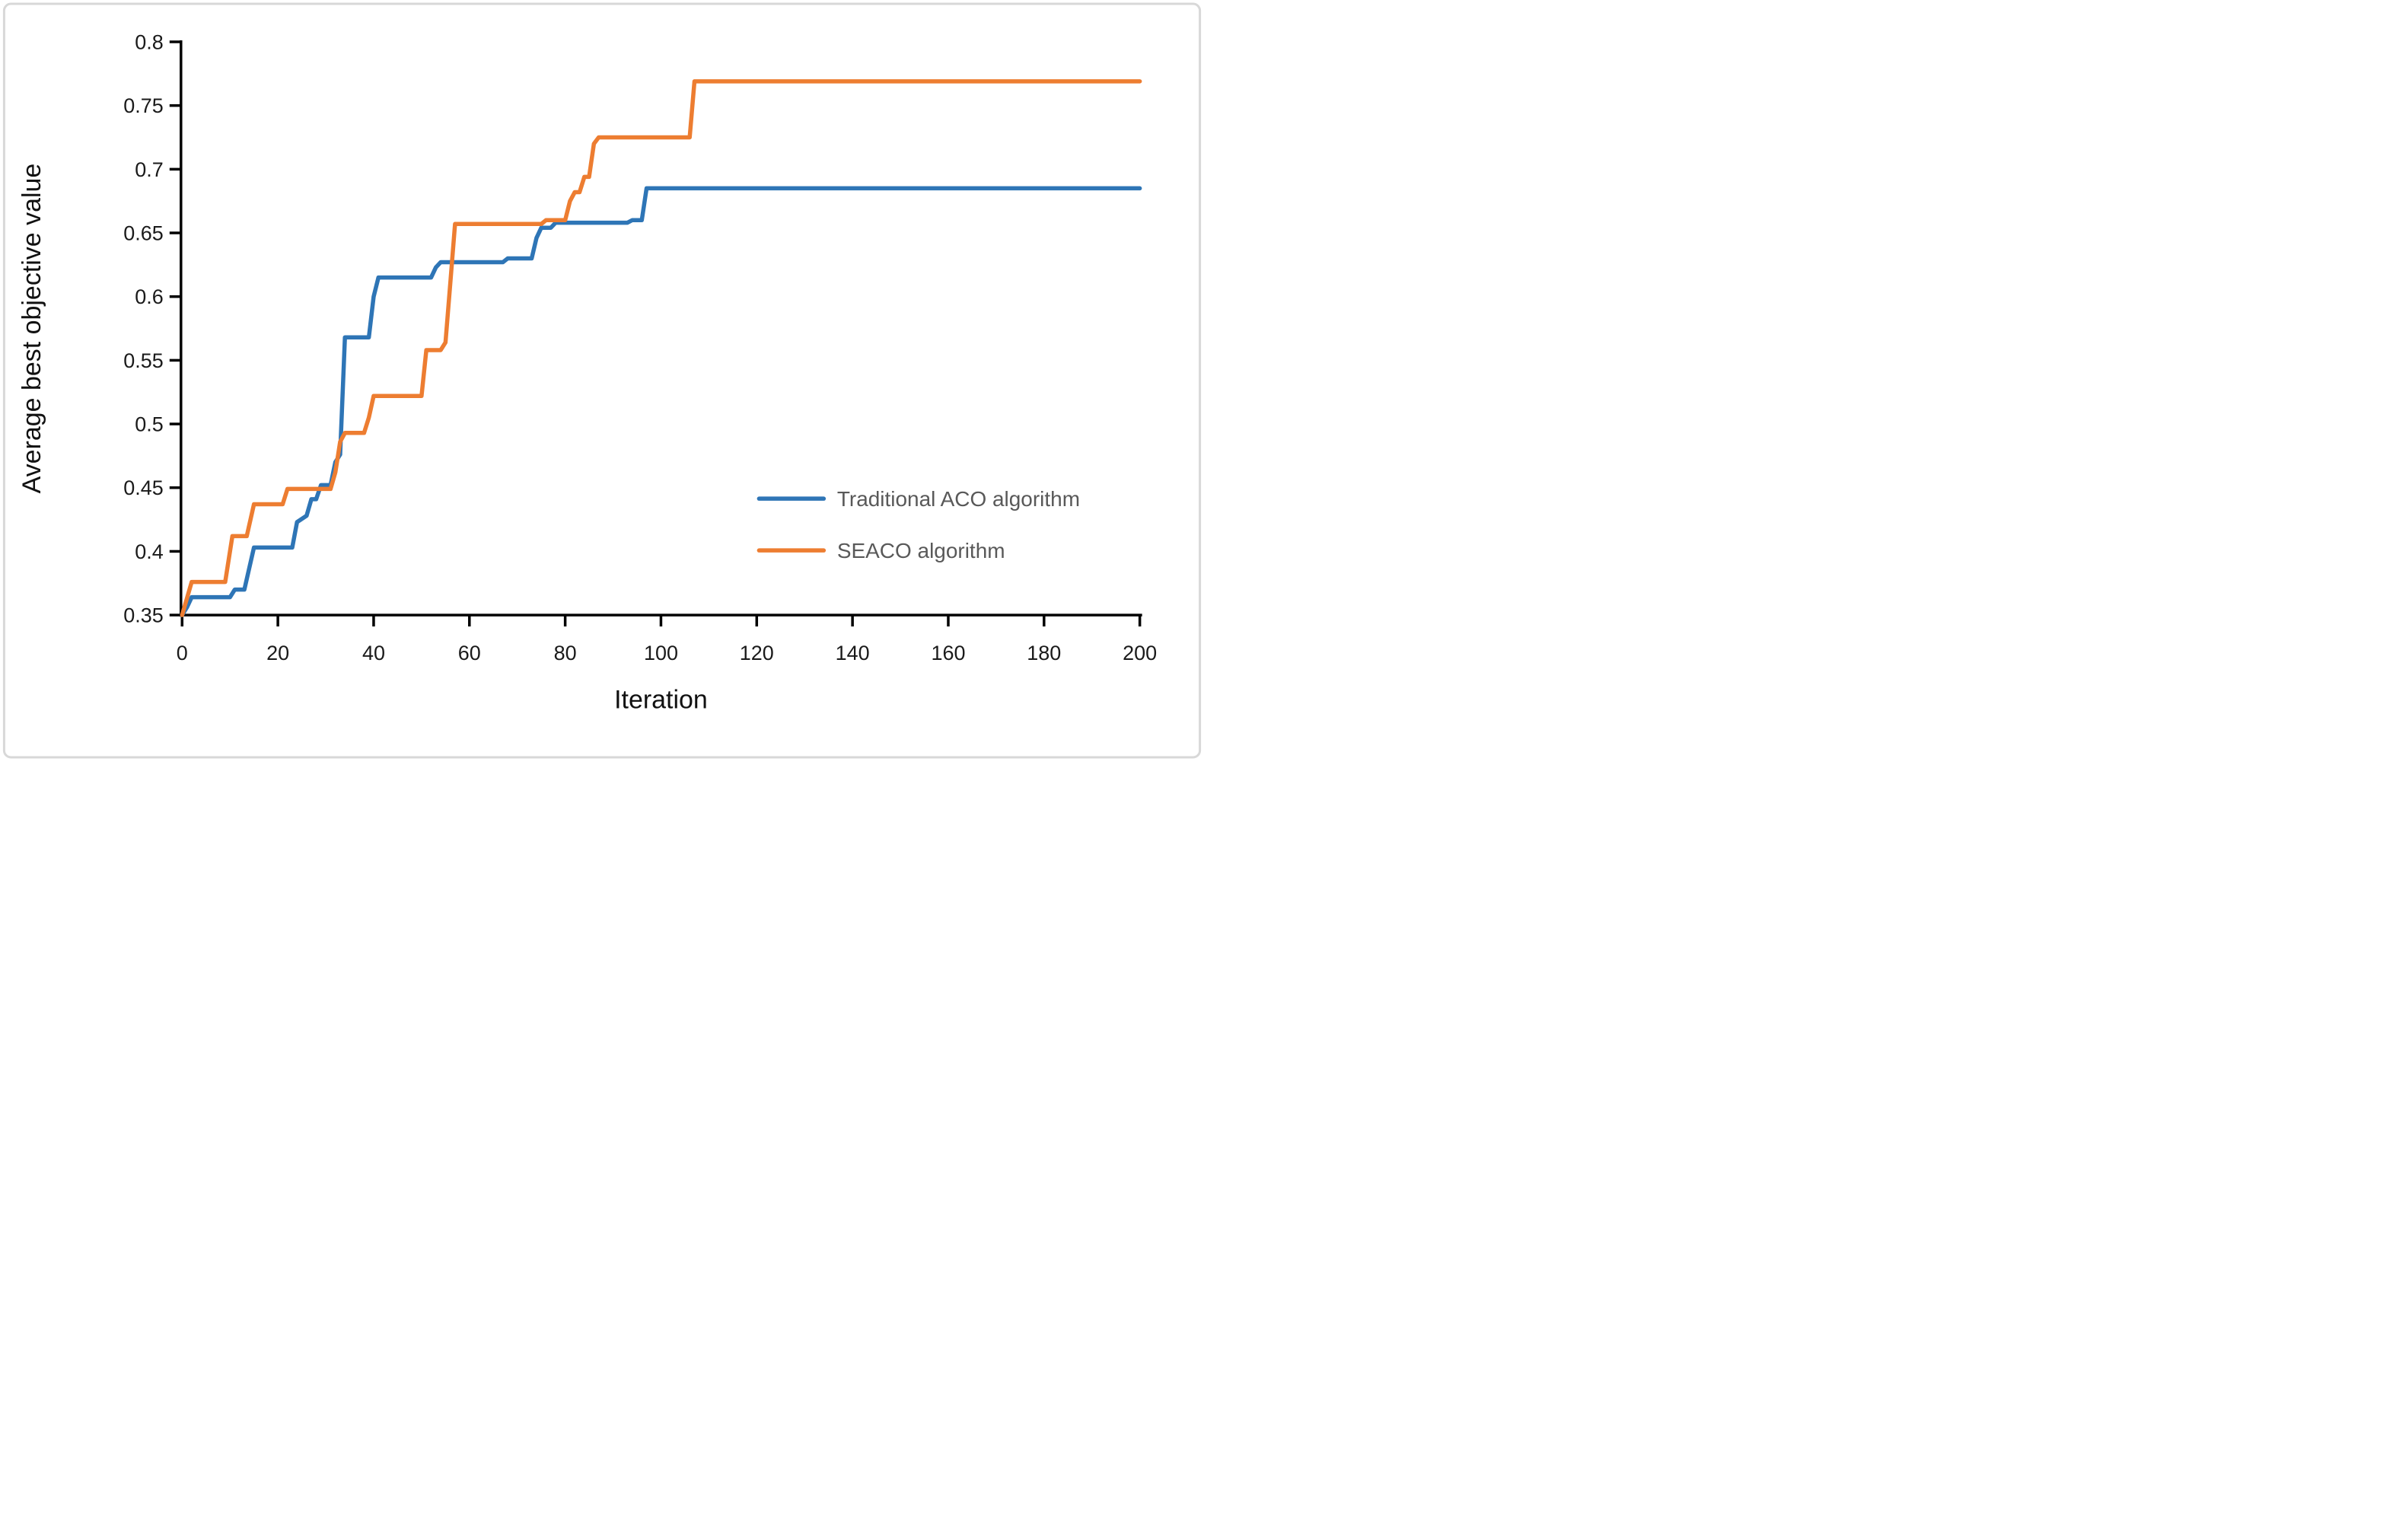 Image resolution: width=2408 pixels, height=1523 pixels. I want to click on x-tick-label: 40, so click(373, 653).